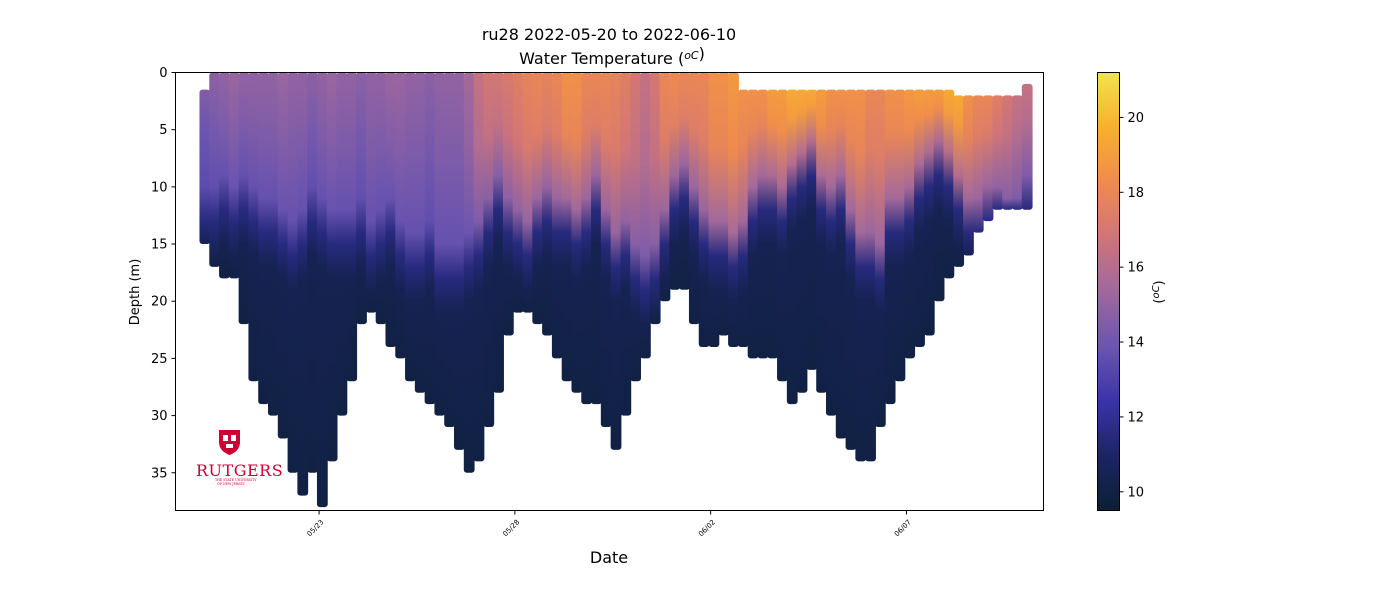 Image resolution: width=1400 pixels, height=600 pixels. I want to click on y-tick-label: 35, so click(159, 473).